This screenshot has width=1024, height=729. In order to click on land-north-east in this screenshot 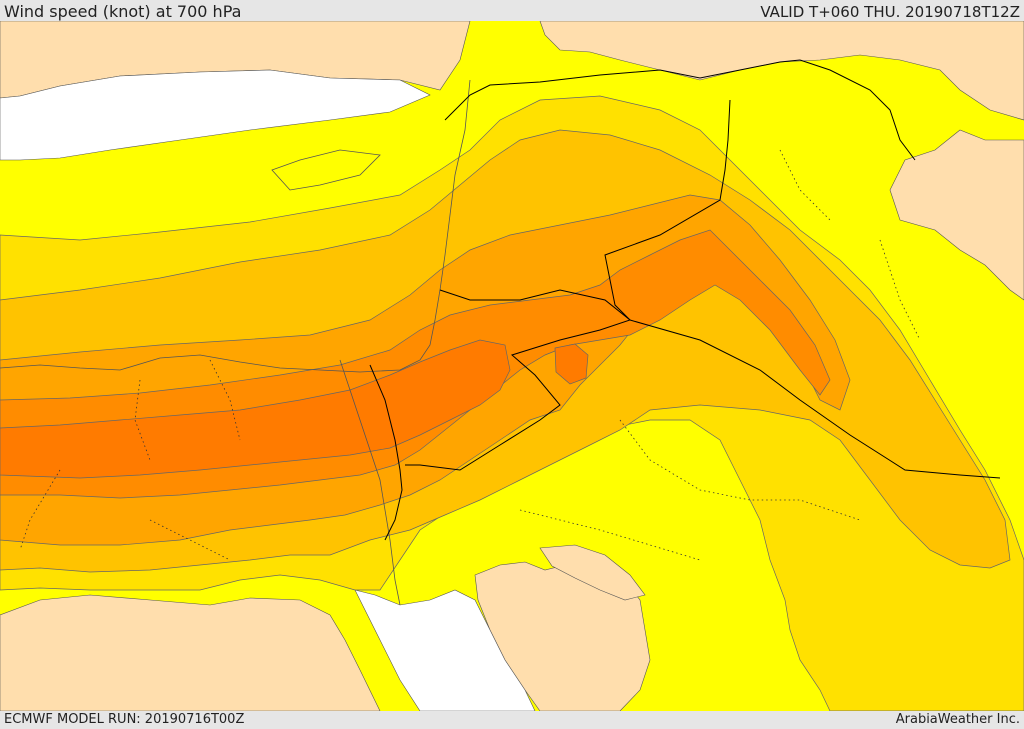, I will do `click(781, 71)`.